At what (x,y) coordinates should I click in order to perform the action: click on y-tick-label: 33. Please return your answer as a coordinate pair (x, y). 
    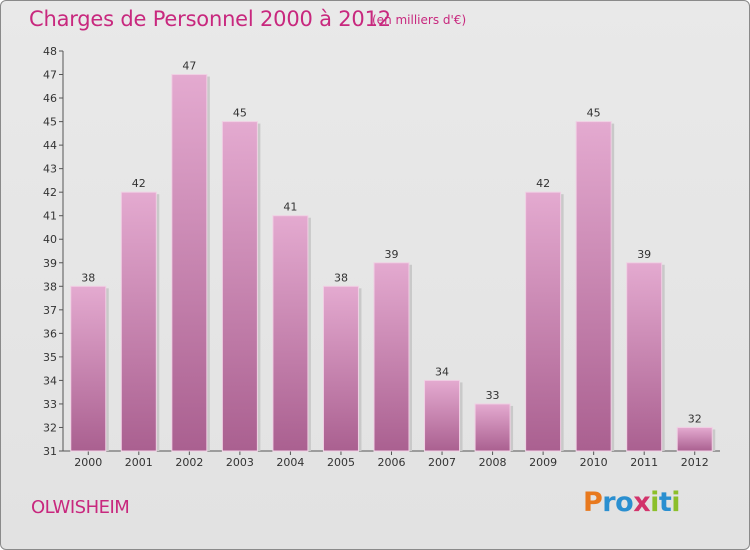
    Looking at the image, I should click on (50, 404).